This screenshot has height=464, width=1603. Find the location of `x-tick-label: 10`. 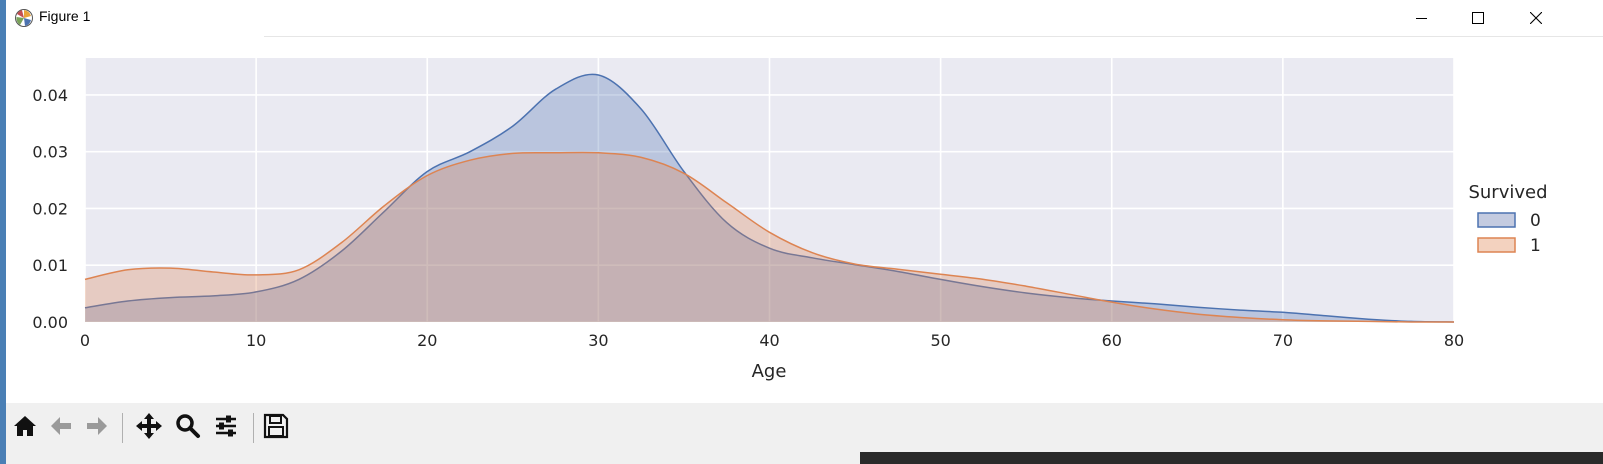

x-tick-label: 10 is located at coordinates (256, 340).